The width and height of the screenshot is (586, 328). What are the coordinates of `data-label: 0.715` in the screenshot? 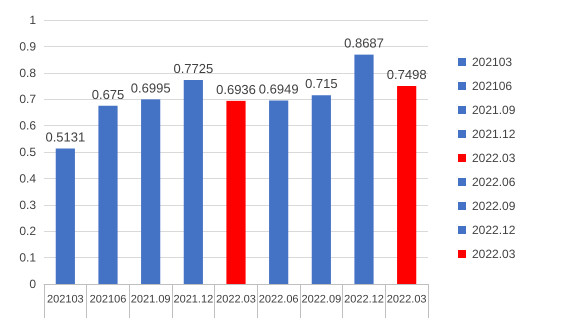 It's located at (321, 84).